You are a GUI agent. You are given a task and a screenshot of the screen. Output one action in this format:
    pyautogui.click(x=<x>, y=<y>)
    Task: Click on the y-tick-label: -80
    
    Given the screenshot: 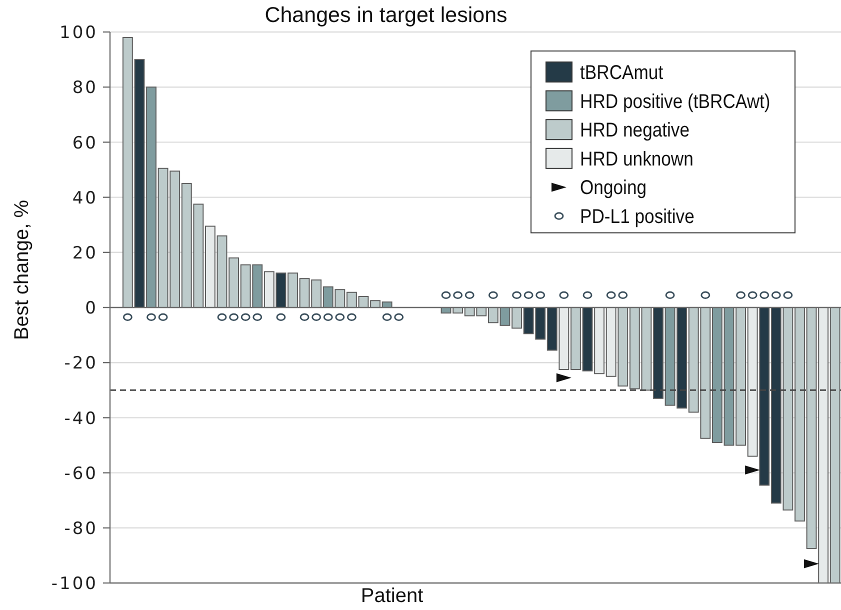 What is the action you would take?
    pyautogui.click(x=81, y=529)
    